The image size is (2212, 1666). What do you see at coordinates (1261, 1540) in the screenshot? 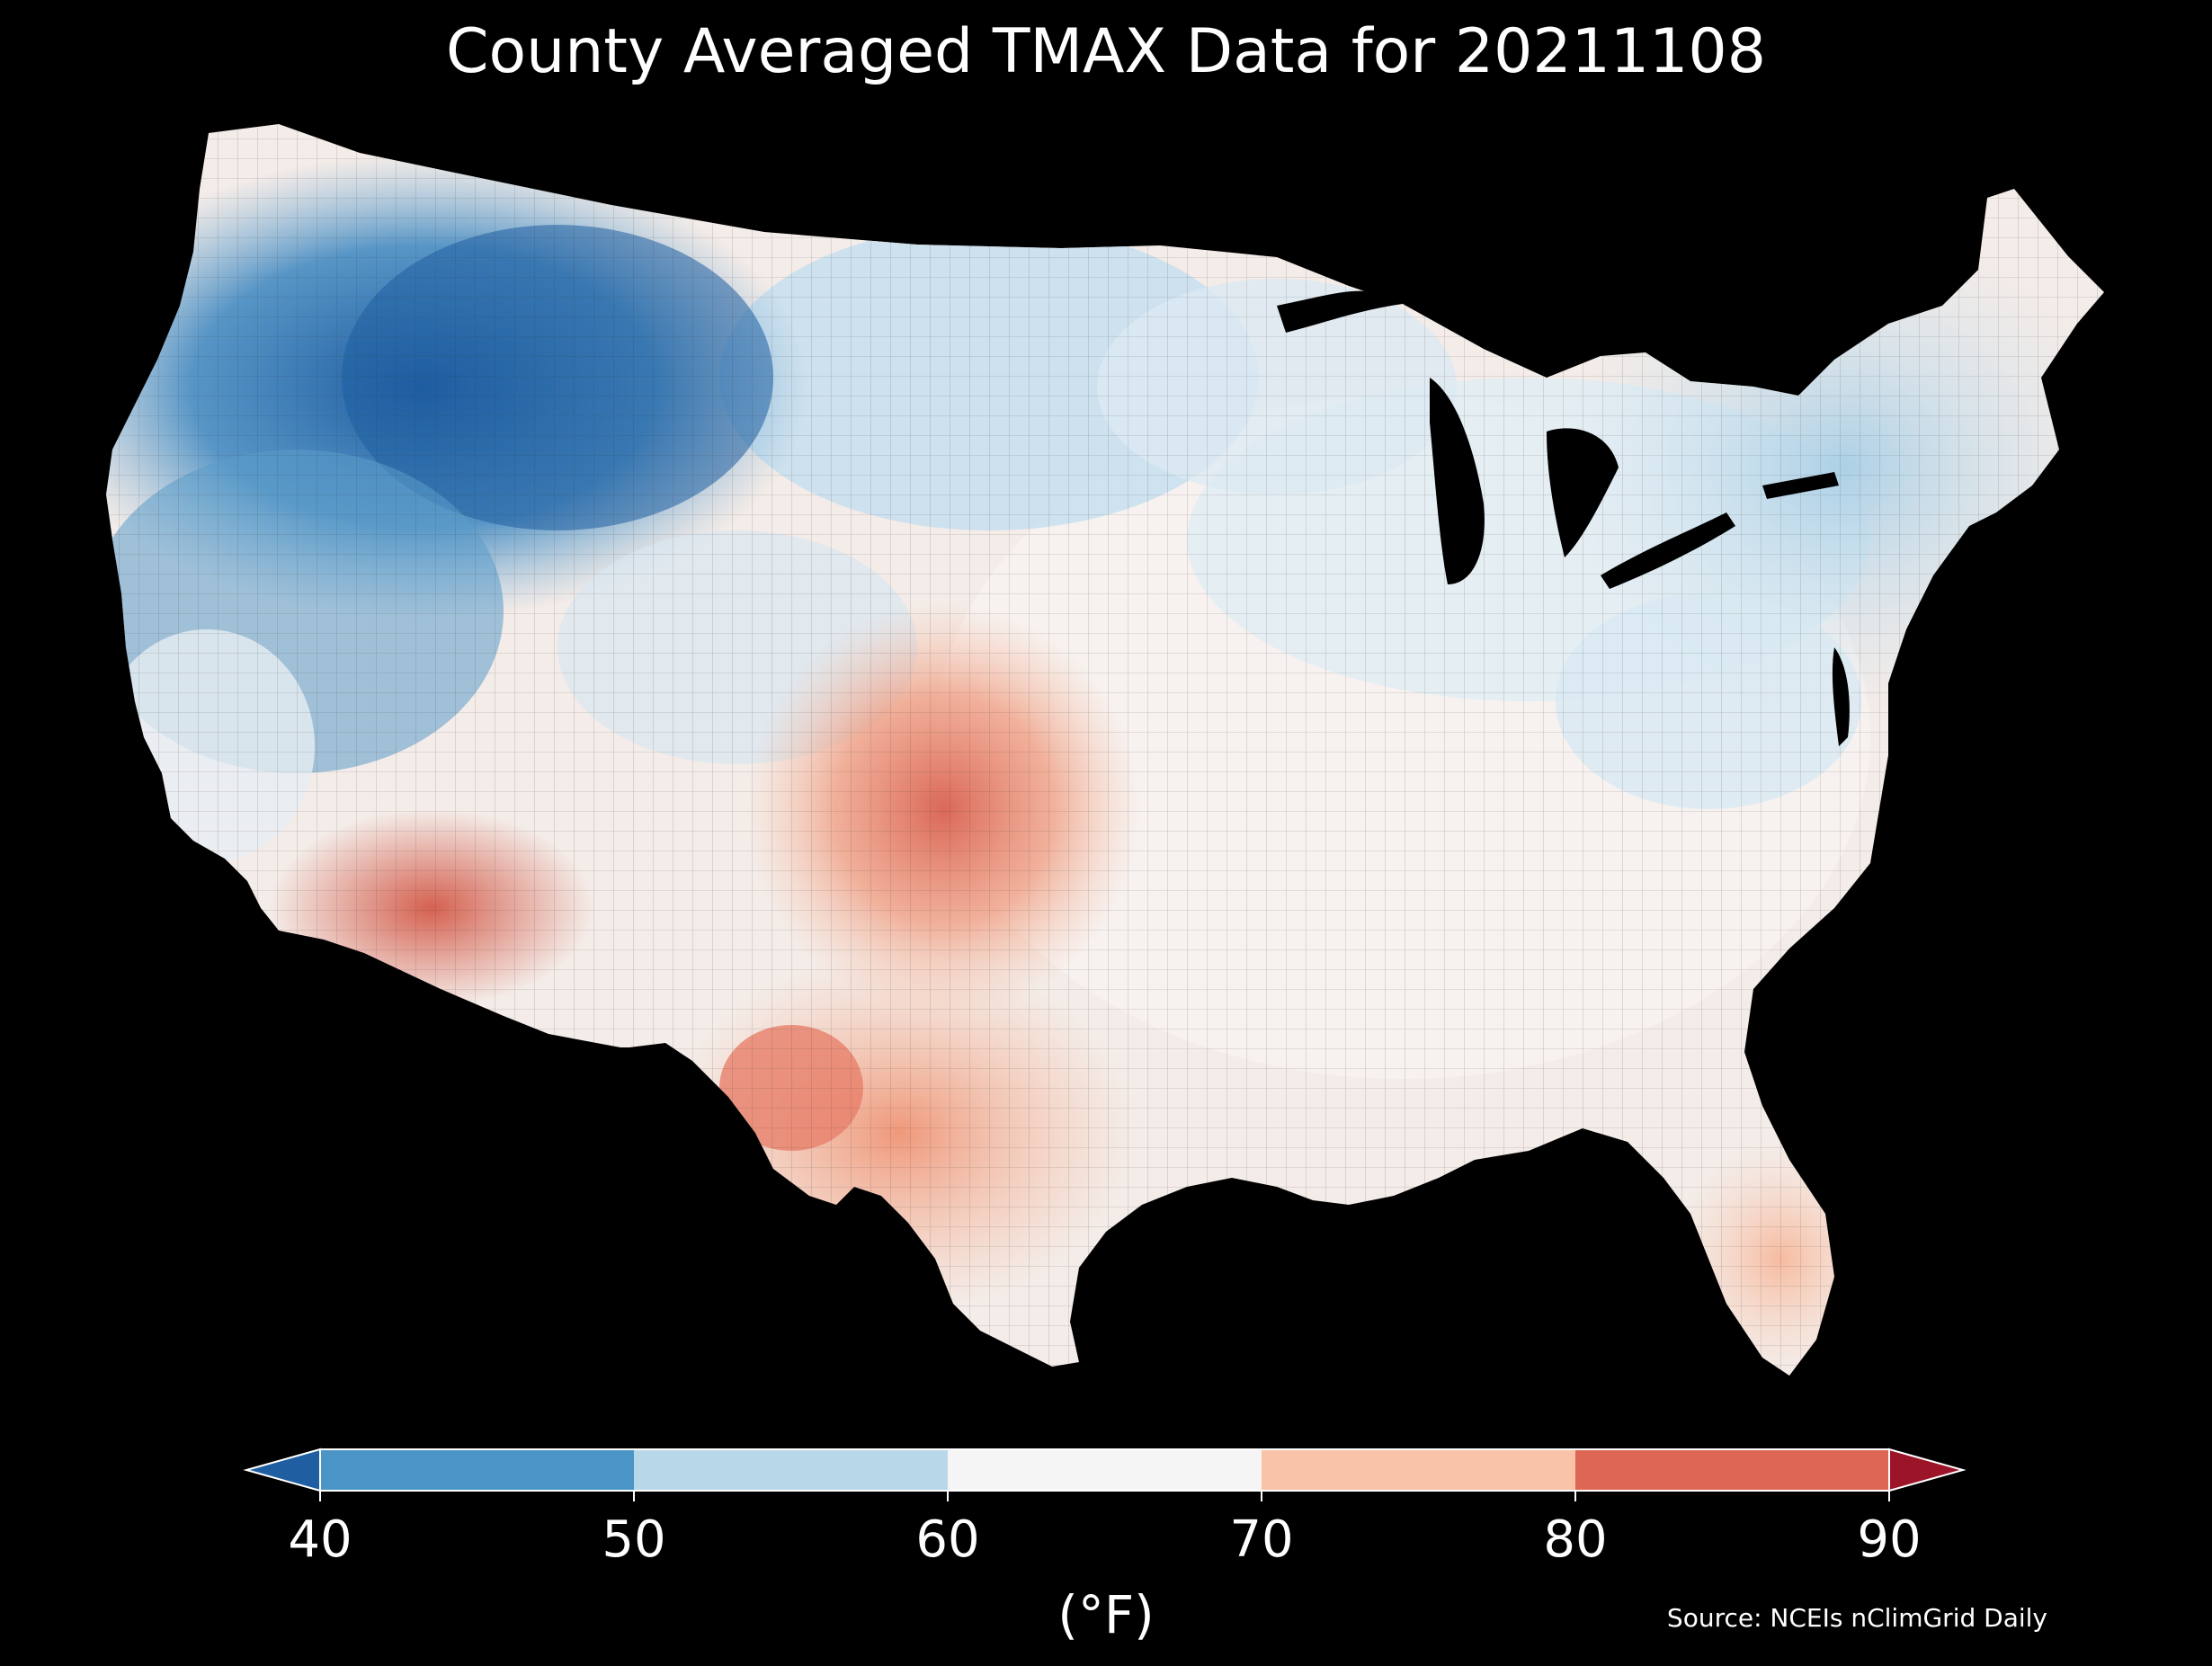
I see `colorbar-tick-label: 70` at bounding box center [1261, 1540].